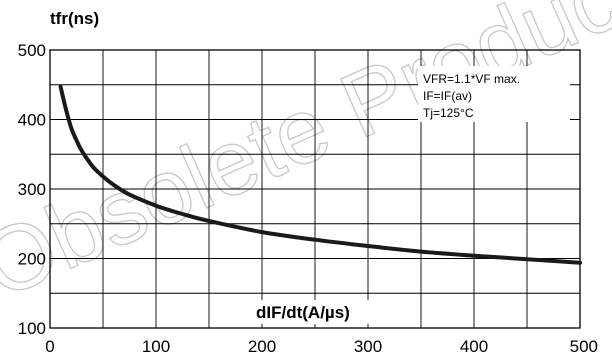 Image resolution: width=612 pixels, height=358 pixels. What do you see at coordinates (303, 312) in the screenshot?
I see `x-axis-title: dIF/dt(A/µs)` at bounding box center [303, 312].